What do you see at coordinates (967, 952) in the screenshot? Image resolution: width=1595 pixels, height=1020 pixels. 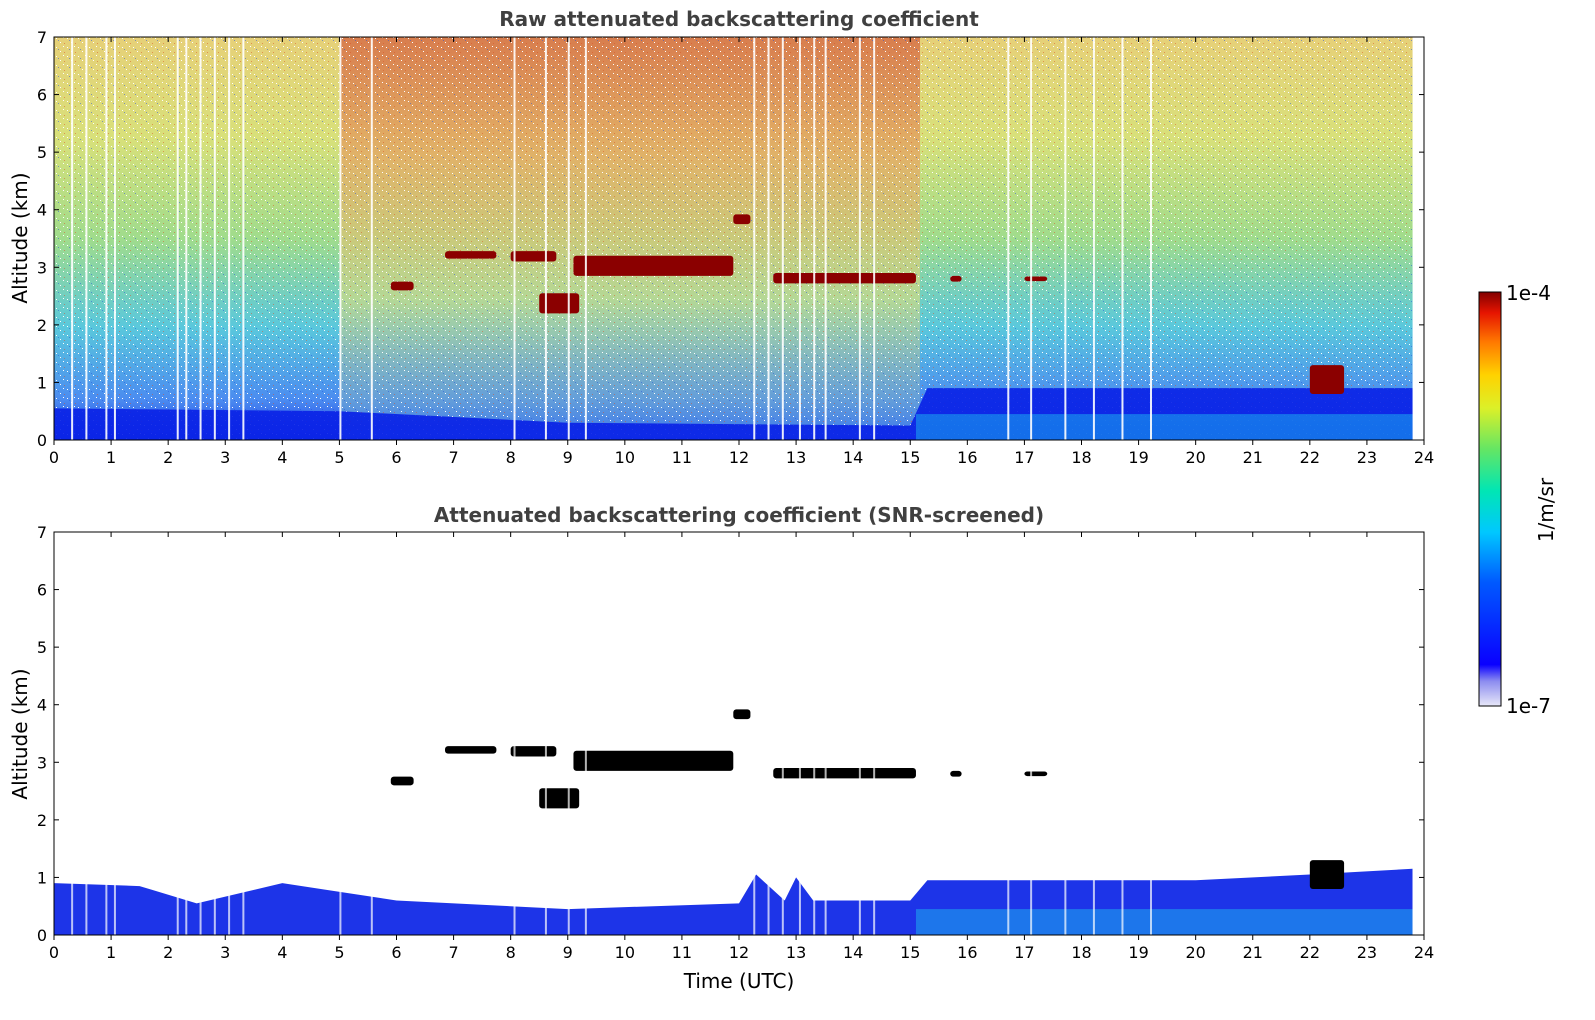 I see `x-tick-label: 16` at bounding box center [967, 952].